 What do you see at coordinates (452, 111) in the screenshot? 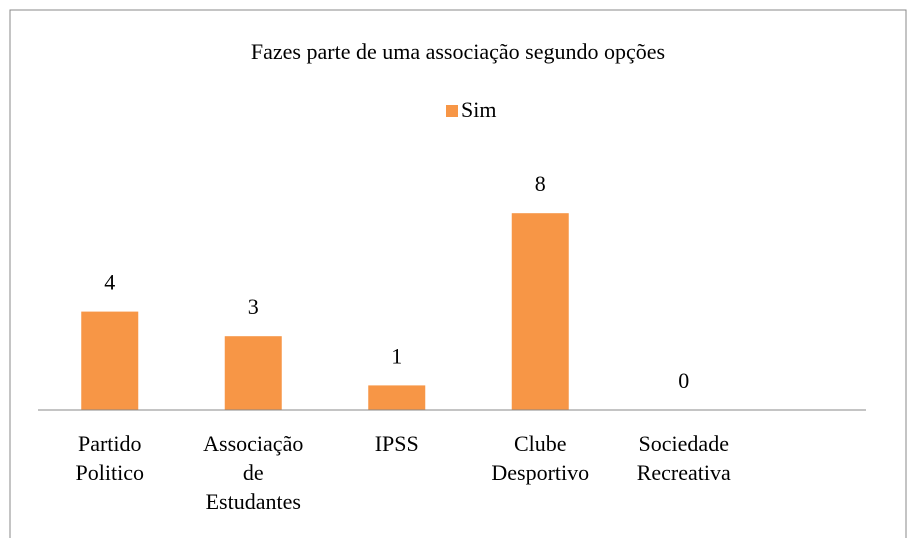
I see `legend-swatch` at bounding box center [452, 111].